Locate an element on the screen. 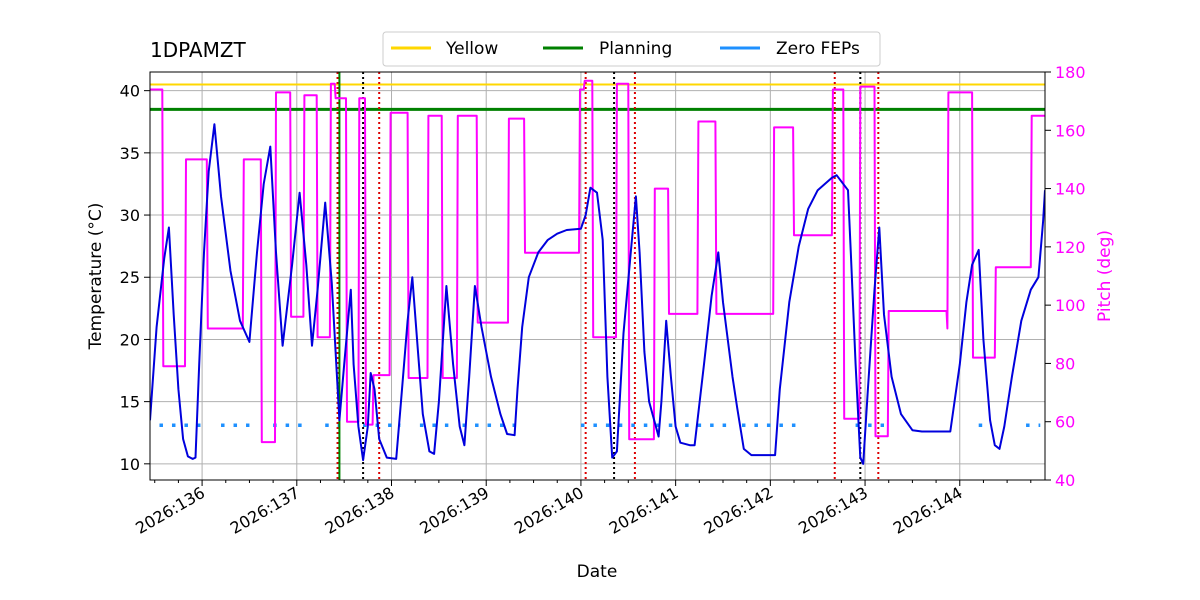 The image size is (1200, 600). y-tick-label: 30 is located at coordinates (130, 215).